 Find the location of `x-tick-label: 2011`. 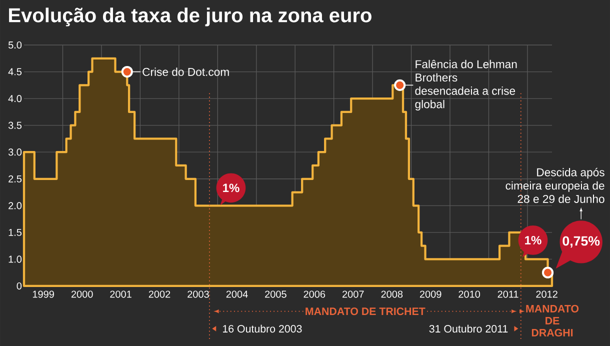

x-tick-label: 2011 is located at coordinates (508, 294).